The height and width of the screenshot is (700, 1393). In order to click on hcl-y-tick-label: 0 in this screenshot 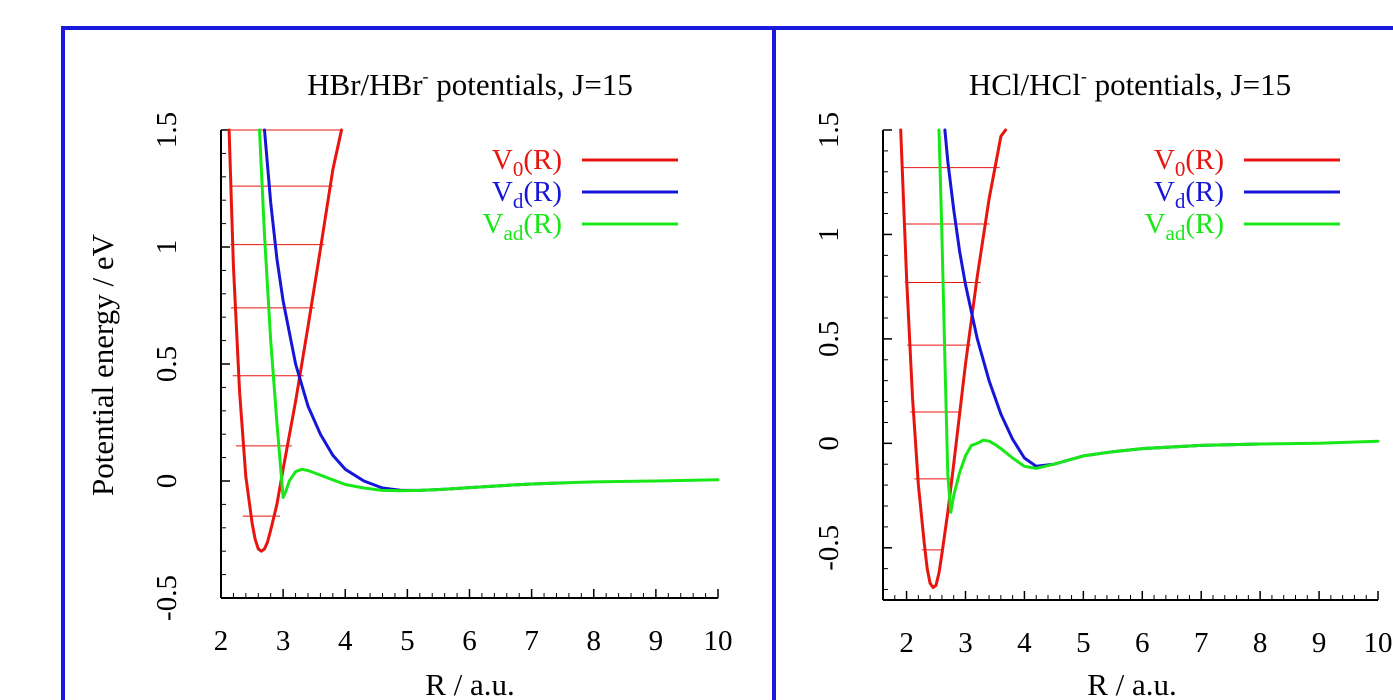, I will do `click(829, 443)`.